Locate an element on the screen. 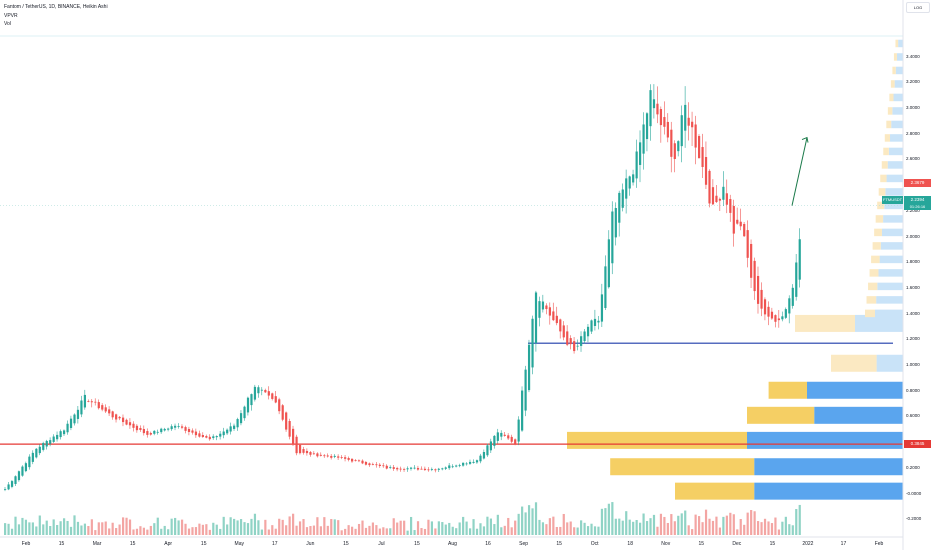 The image size is (932, 550). time-tick-label: Nov is located at coordinates (666, 544).